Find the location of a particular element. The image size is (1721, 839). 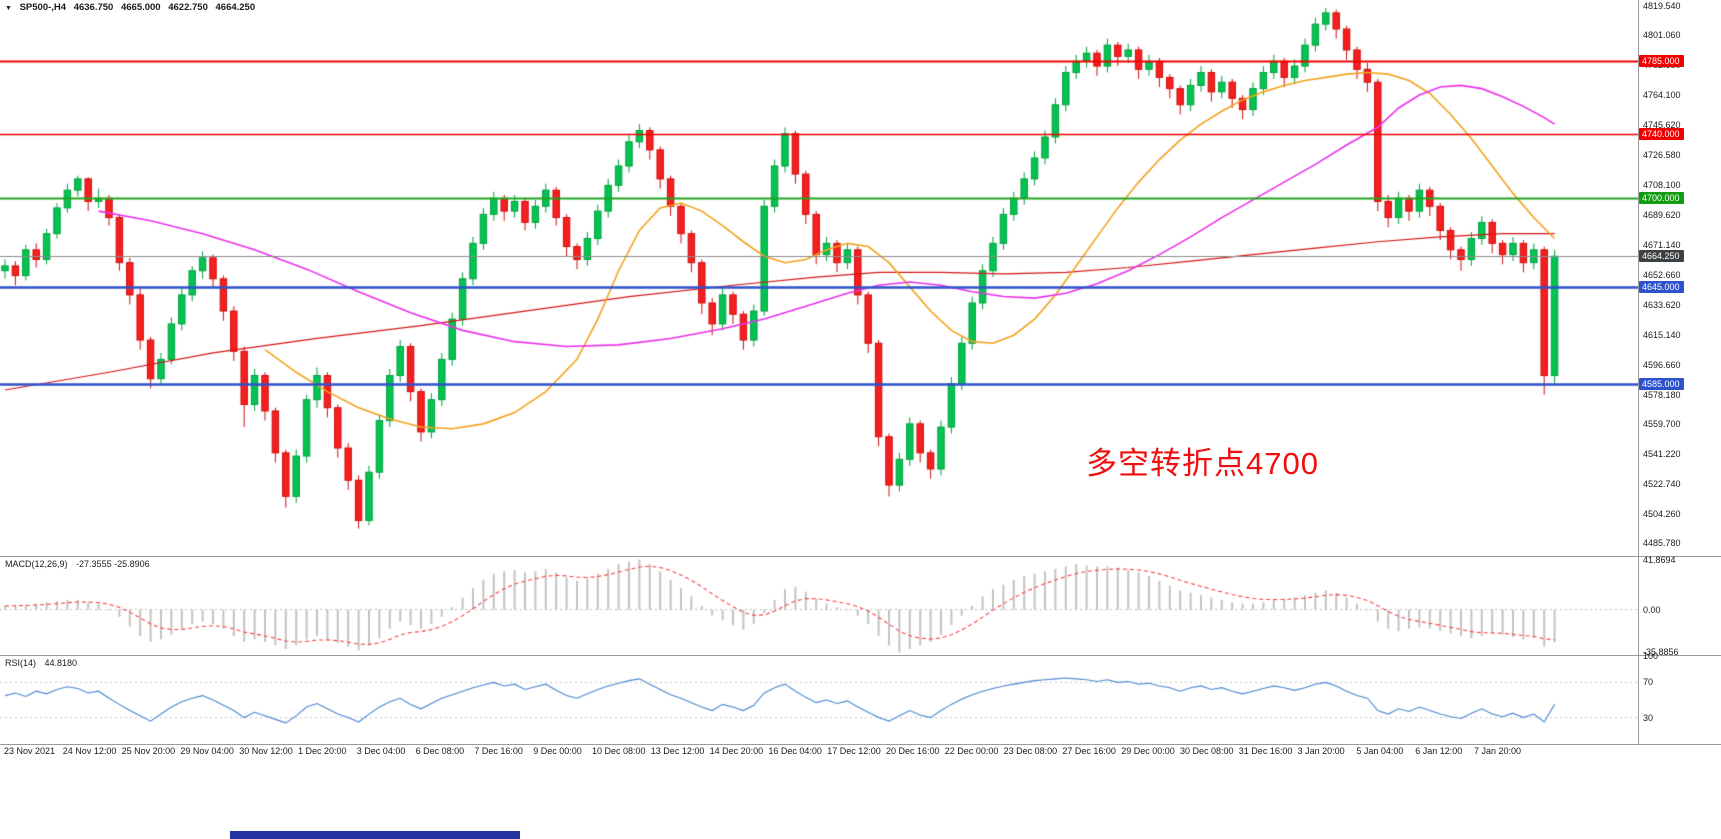

time-label: 6 Jan 12:00 is located at coordinates (1439, 751).